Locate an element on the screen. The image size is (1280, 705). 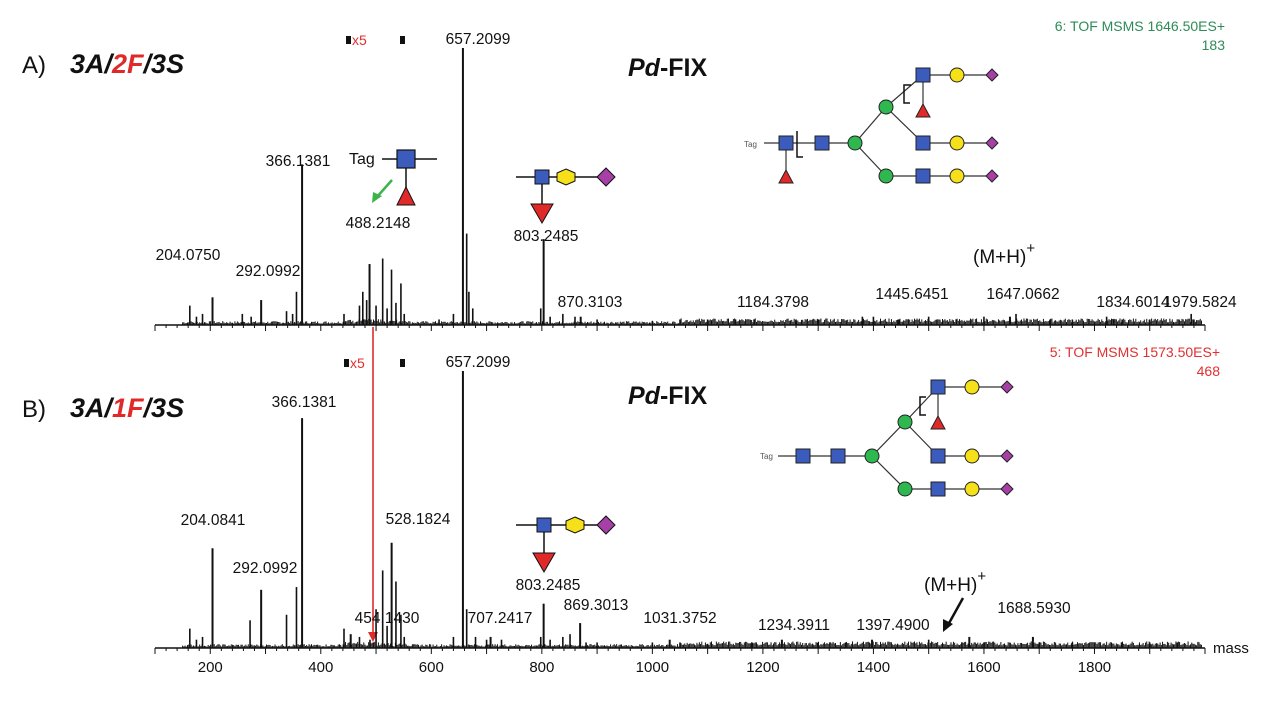
panel-b-ion-sup: + is located at coordinates (981, 576).